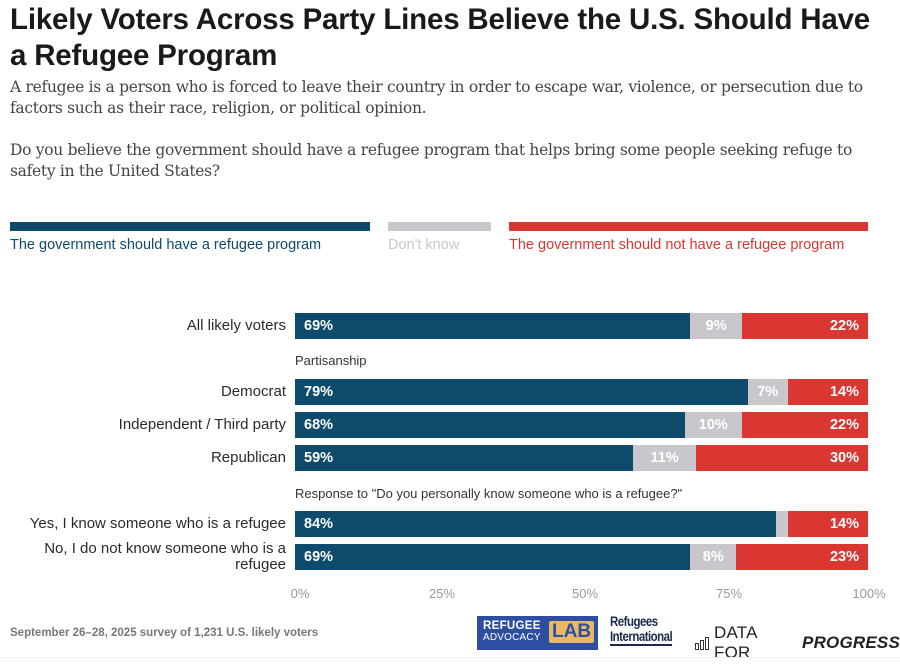 Image resolution: width=900 pixels, height=670 pixels. Describe the element at coordinates (493, 557) in the screenshot. I see `bar-support-no-i-do-not-know-someone-who-is-a-refugee: 69%` at that location.